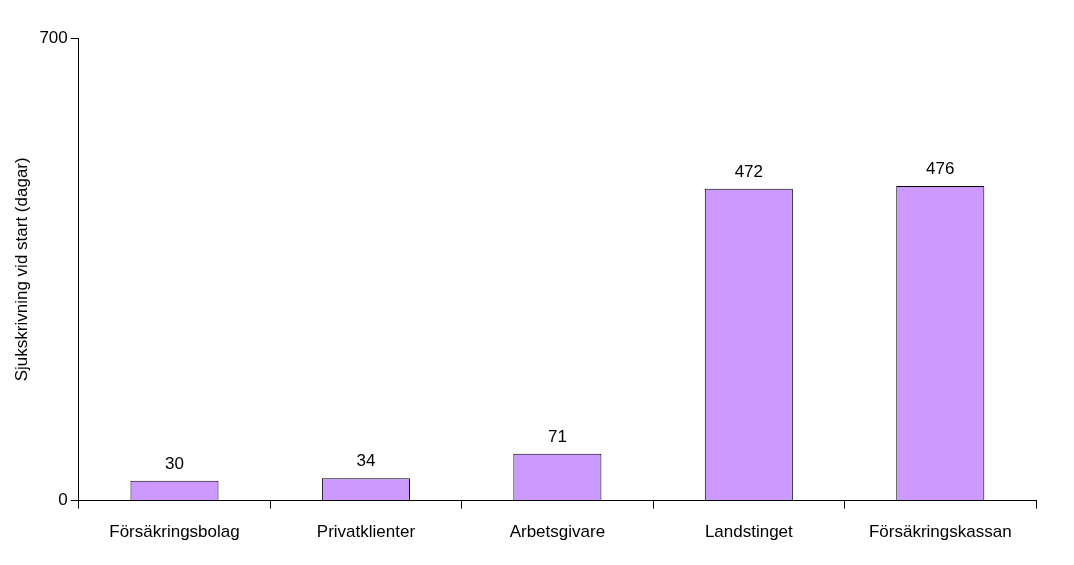  I want to click on data-label: 71, so click(557, 436).